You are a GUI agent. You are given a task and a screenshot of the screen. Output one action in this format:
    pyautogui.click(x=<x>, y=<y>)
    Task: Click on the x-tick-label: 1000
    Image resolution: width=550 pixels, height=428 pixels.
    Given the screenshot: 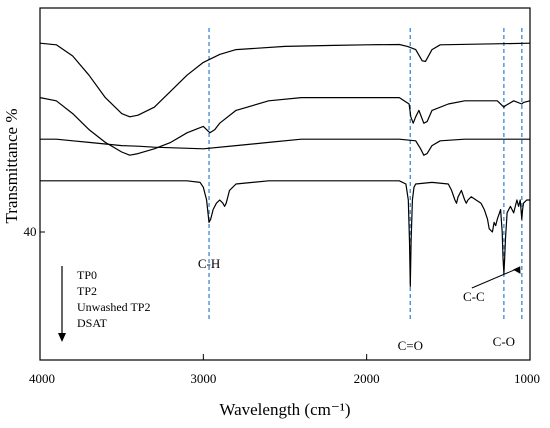 What is the action you would take?
    pyautogui.click(x=527, y=378)
    